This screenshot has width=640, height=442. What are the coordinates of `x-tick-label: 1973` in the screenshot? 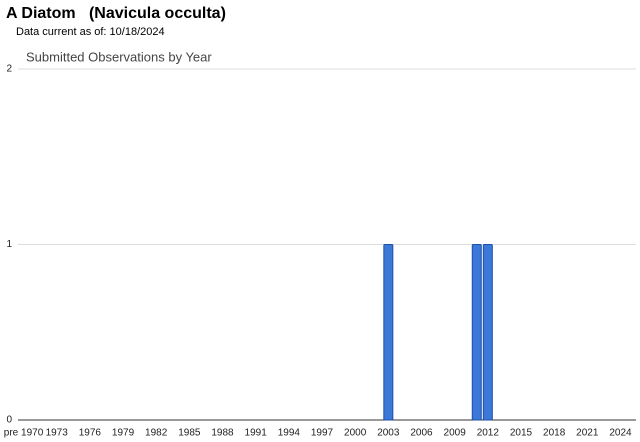 It's located at (57, 433).